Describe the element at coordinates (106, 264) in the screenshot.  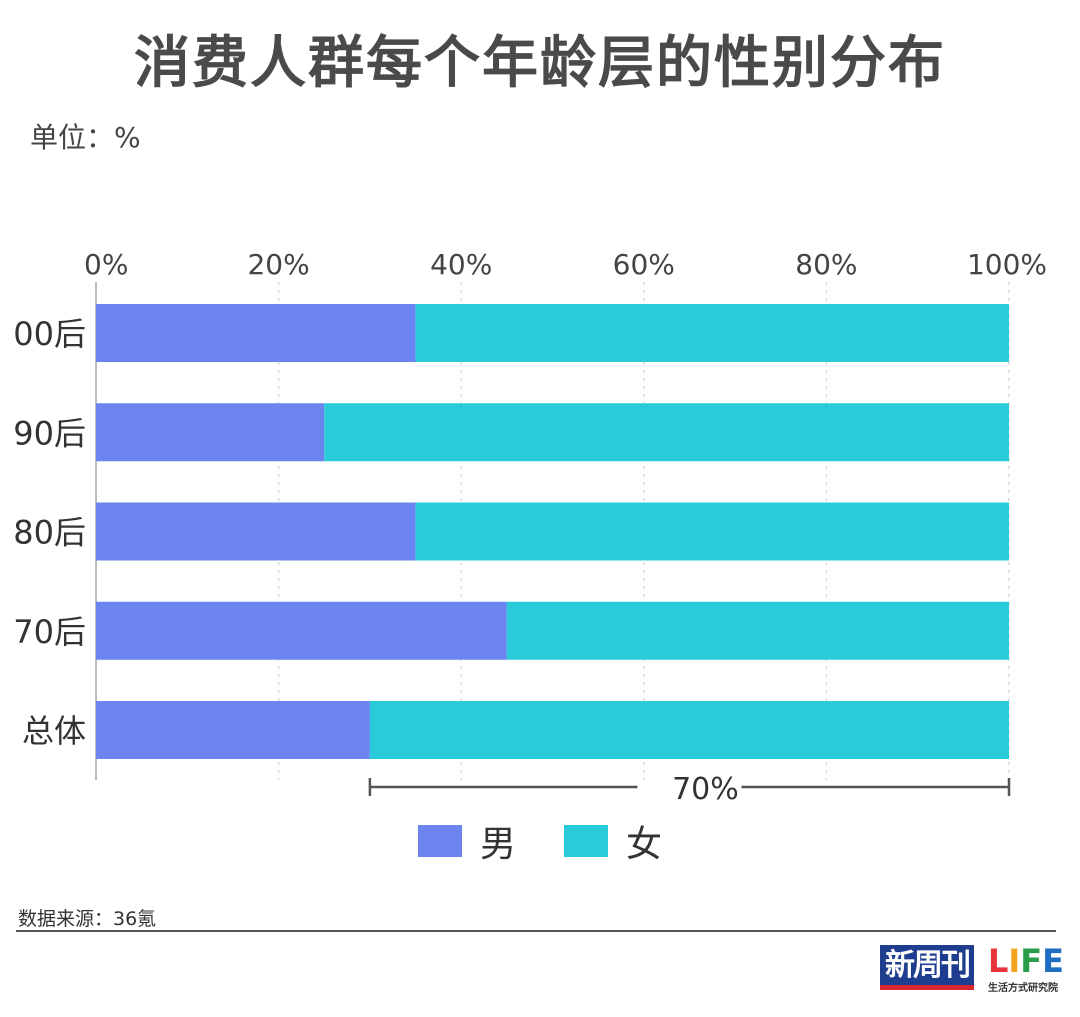
I see `x-tick-label: 0%` at that location.